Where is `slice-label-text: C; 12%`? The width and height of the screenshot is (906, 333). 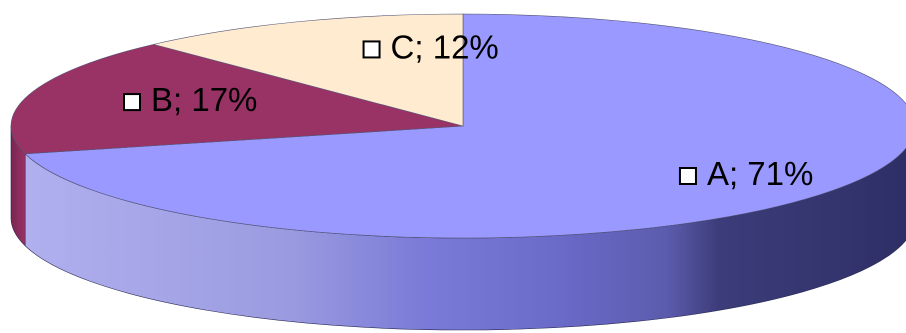 slice-label-text: C; 12% is located at coordinates (445, 46).